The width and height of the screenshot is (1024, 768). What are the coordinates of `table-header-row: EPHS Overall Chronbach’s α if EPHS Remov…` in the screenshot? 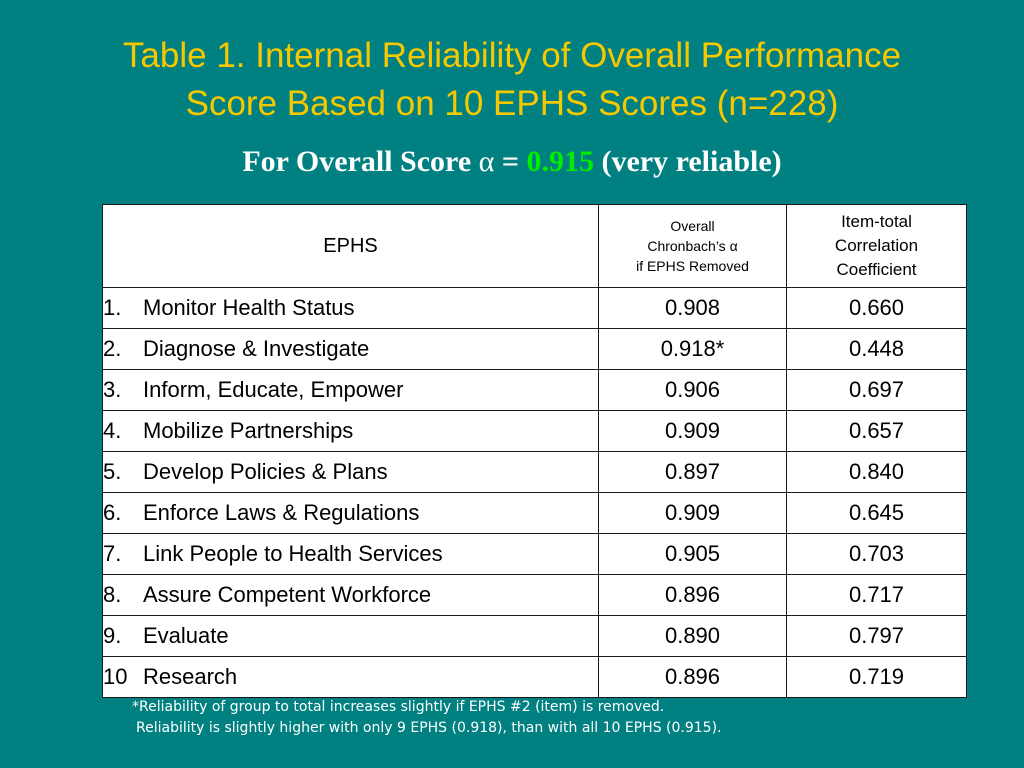 It's located at (534, 246).